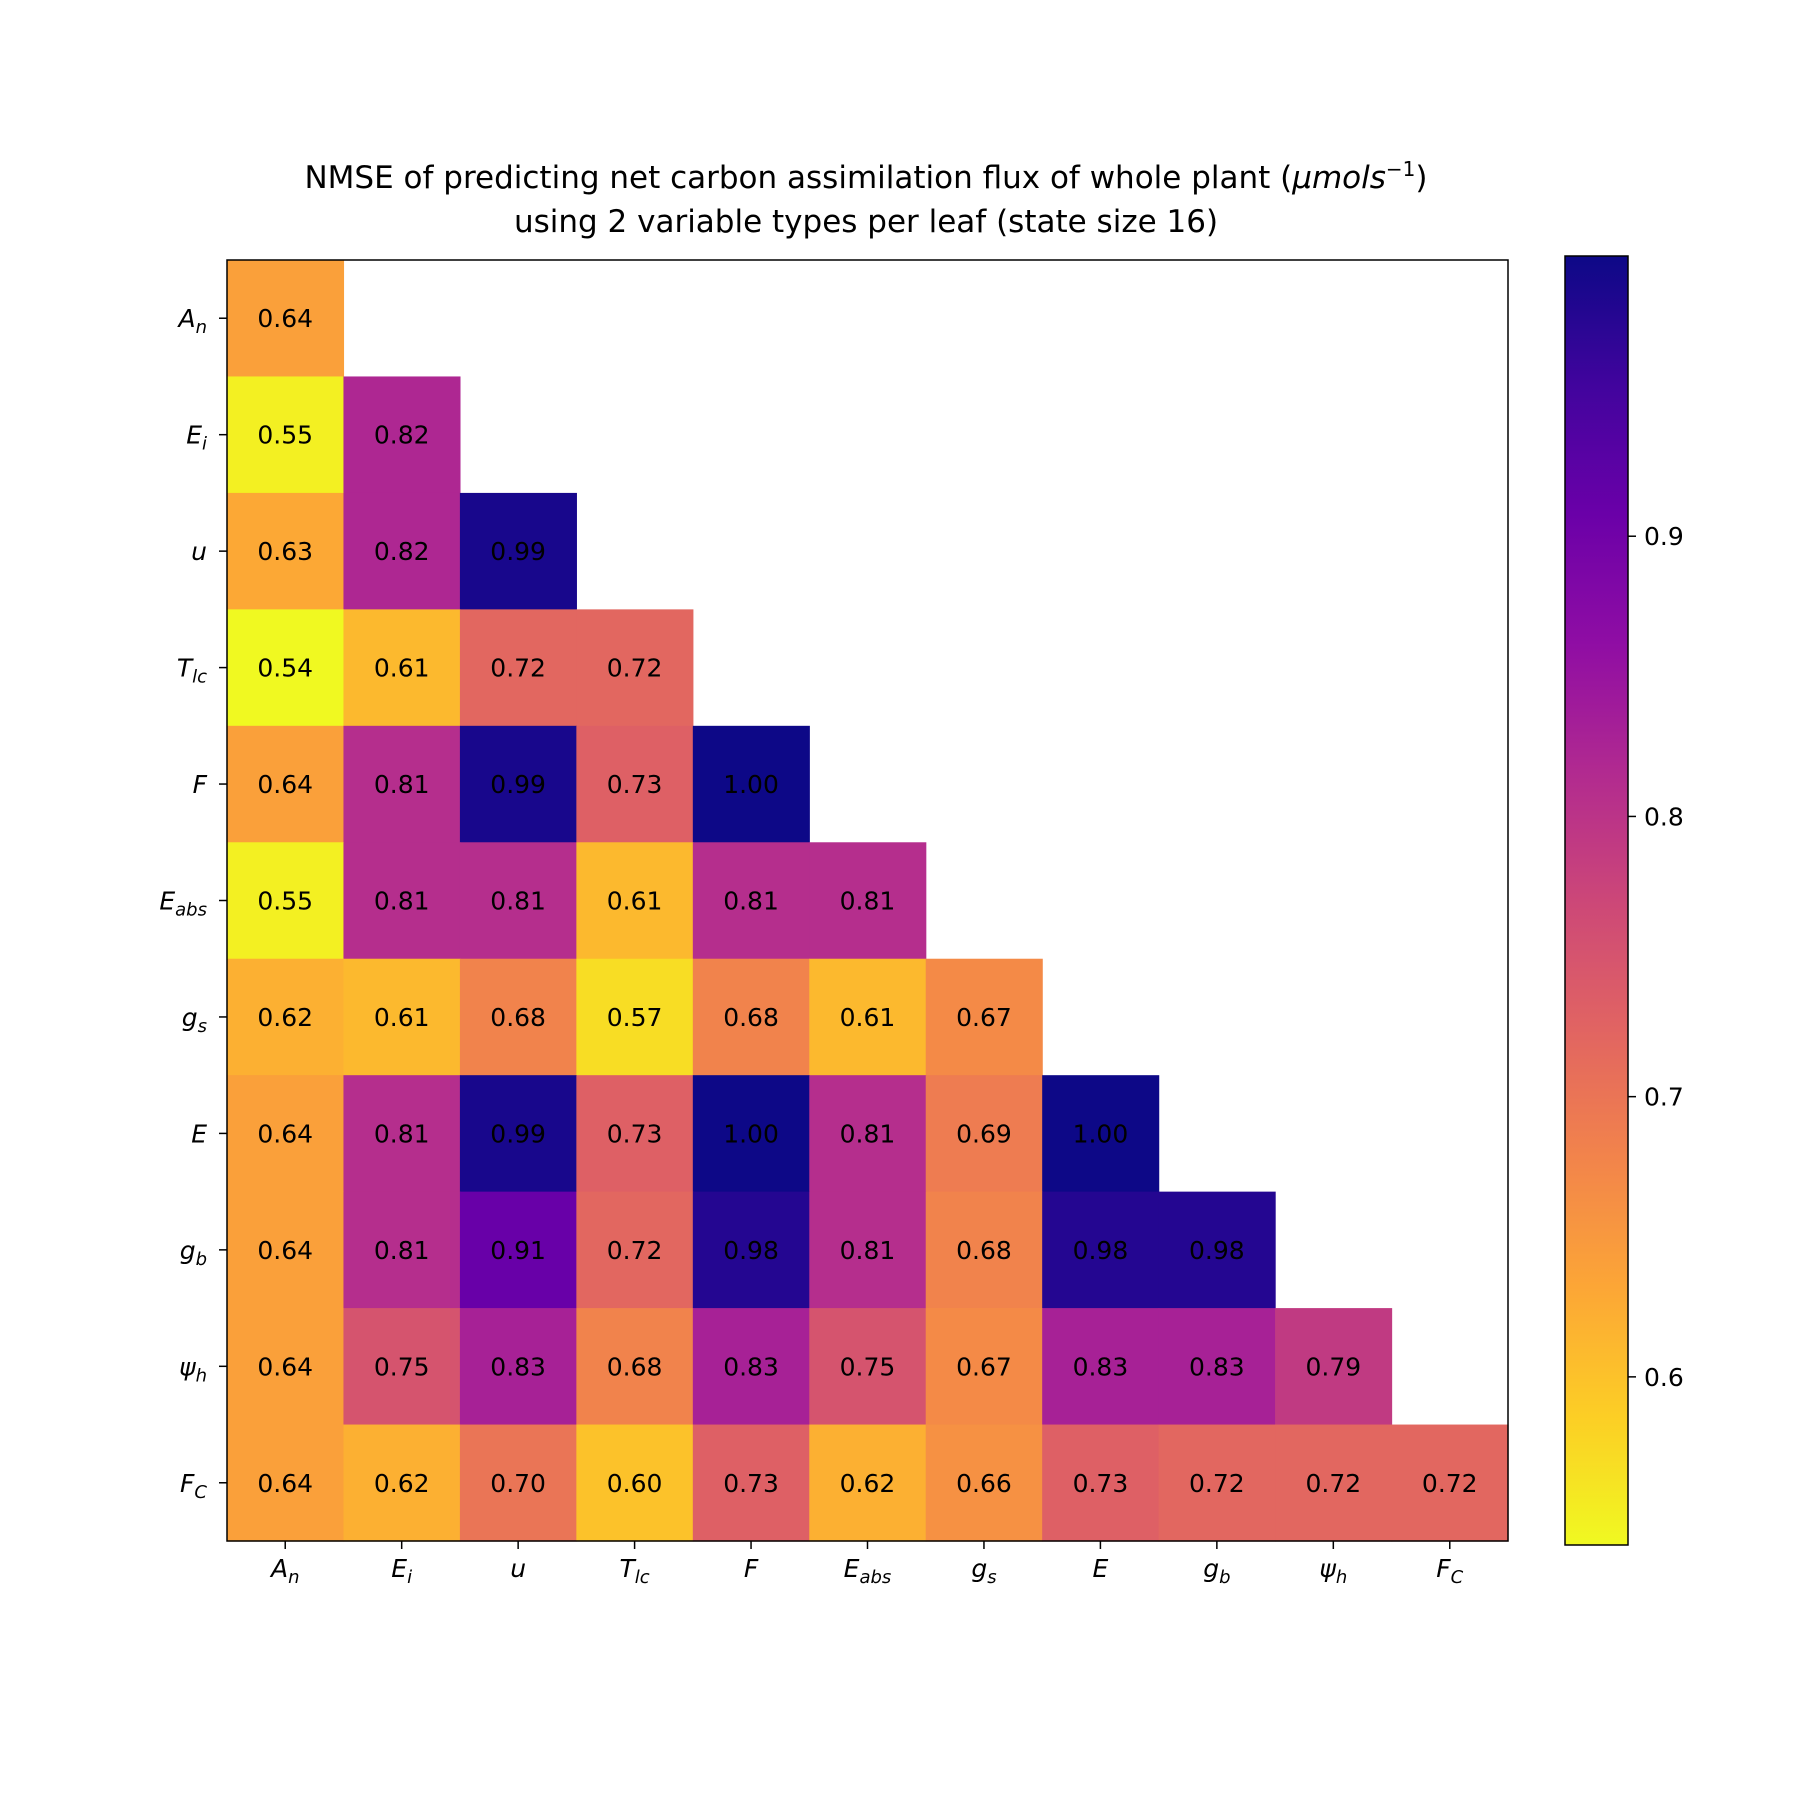 This screenshot has width=1800, height=1800. I want to click on cell-value-label: 0.54, so click(285, 668).